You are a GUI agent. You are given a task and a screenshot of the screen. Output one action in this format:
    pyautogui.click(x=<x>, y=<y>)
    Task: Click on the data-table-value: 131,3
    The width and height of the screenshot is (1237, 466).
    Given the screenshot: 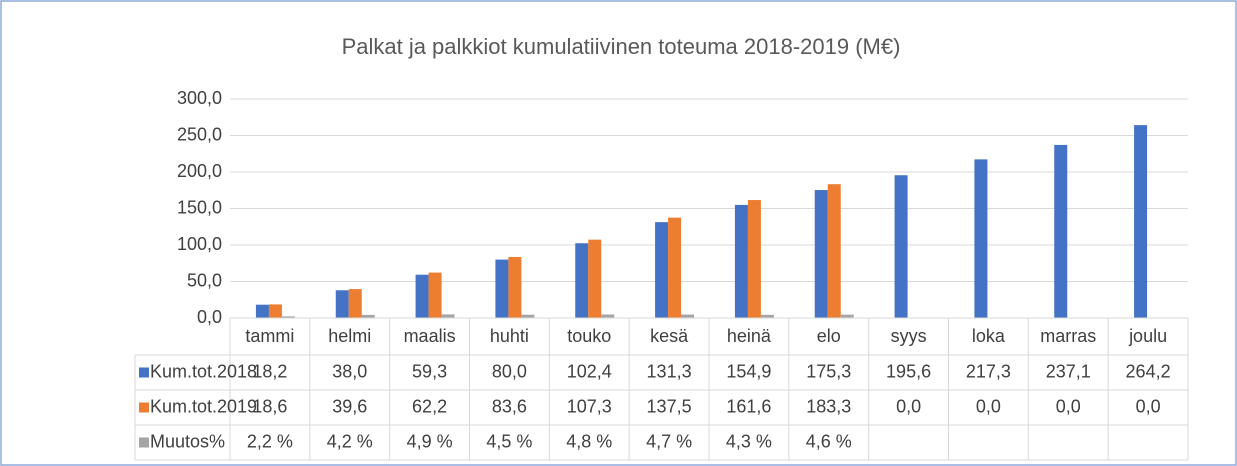 What is the action you would take?
    pyautogui.click(x=669, y=371)
    